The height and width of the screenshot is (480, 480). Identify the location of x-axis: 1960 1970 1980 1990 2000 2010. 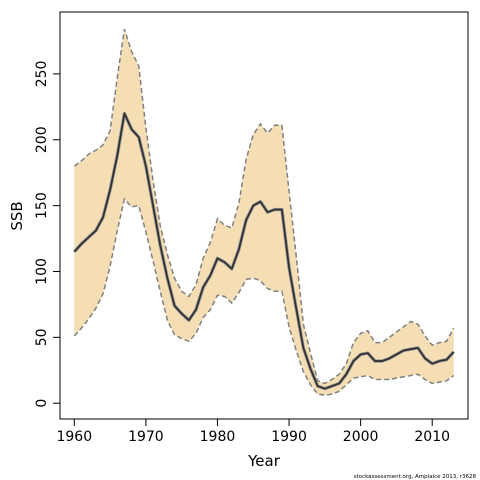
(253, 432).